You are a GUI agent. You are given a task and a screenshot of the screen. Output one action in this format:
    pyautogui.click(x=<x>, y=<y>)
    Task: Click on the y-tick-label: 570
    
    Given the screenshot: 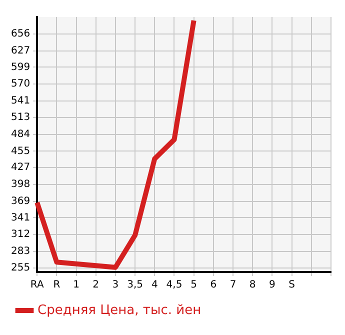 What is the action you would take?
    pyautogui.click(x=20, y=84)
    